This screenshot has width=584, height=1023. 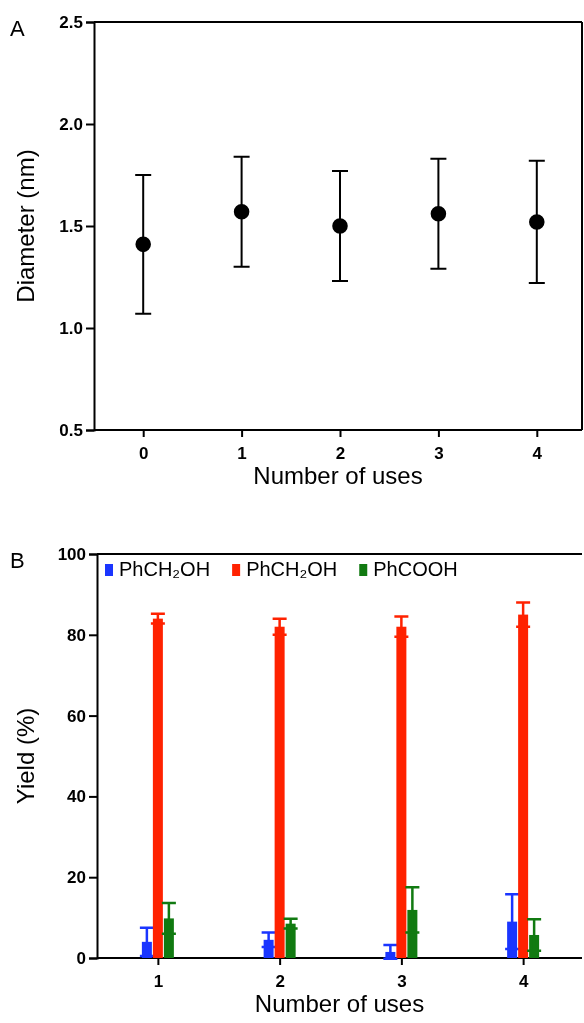 What do you see at coordinates (71, 554) in the screenshot?
I see `y-tick-label: 100` at bounding box center [71, 554].